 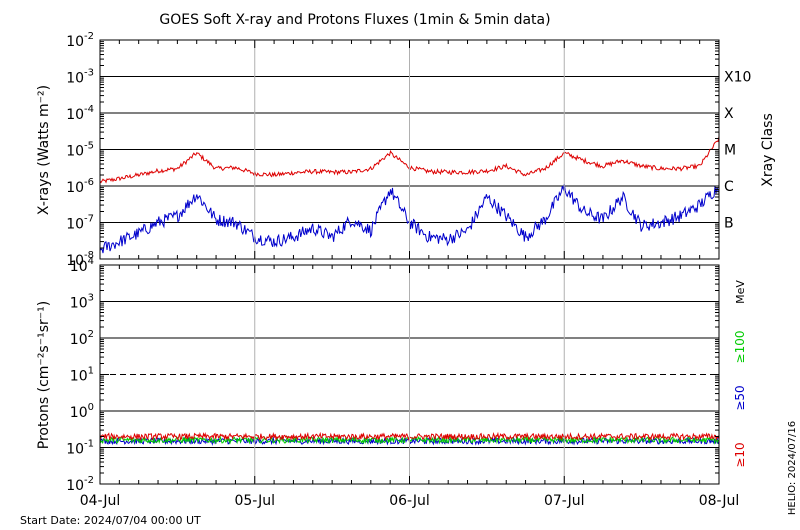 What do you see at coordinates (740, 292) in the screenshot?
I see `proton-unit-label: MeV` at bounding box center [740, 292].